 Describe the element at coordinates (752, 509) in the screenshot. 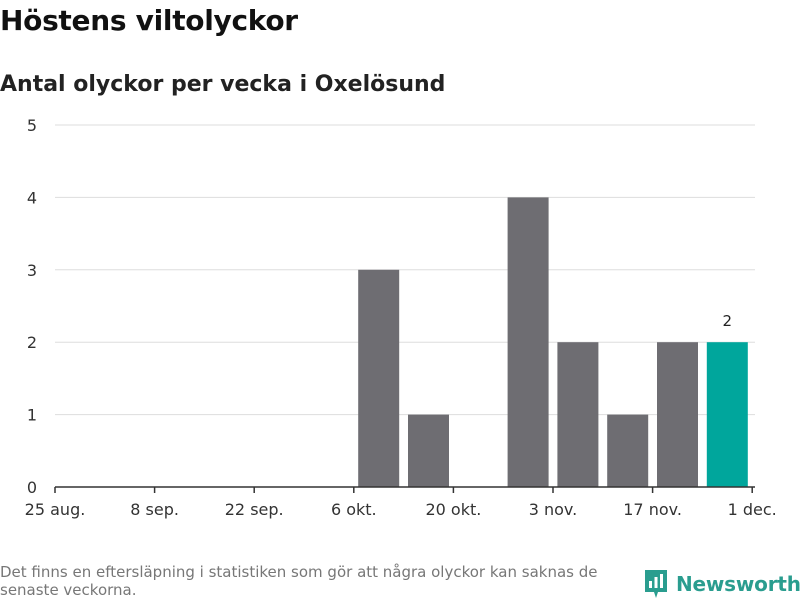

I see `x-tick-label: 1 dec.` at that location.